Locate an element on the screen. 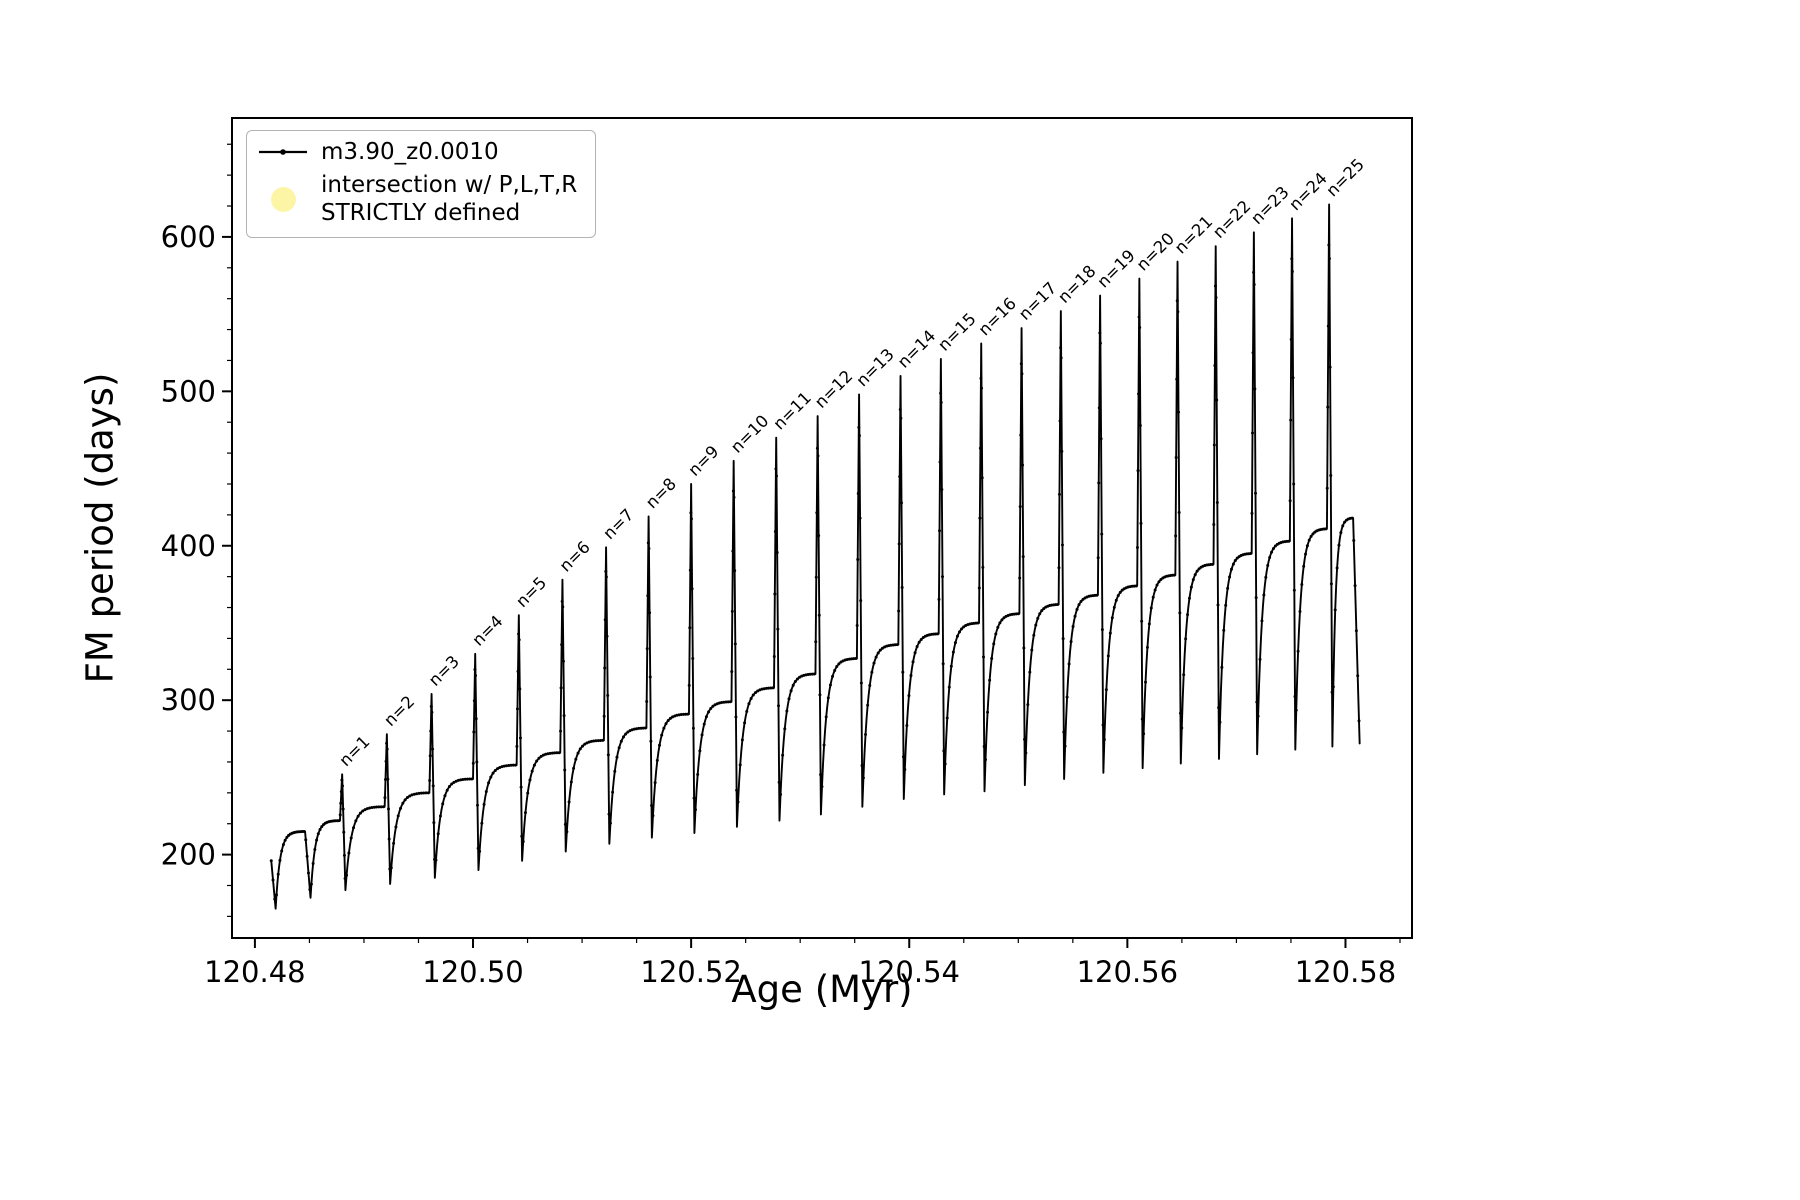  spike-label: n=16 is located at coordinates (997, 316).